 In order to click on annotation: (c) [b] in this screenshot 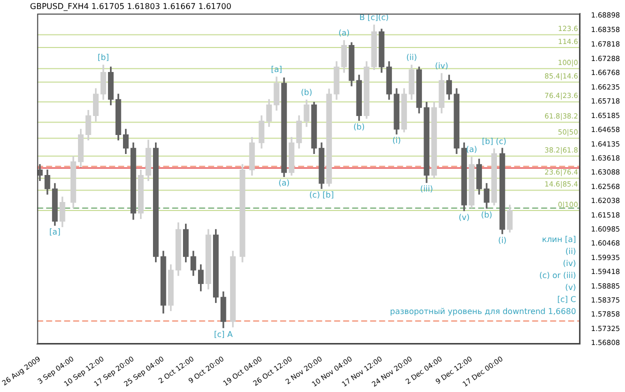, I will do `click(321, 195)`.